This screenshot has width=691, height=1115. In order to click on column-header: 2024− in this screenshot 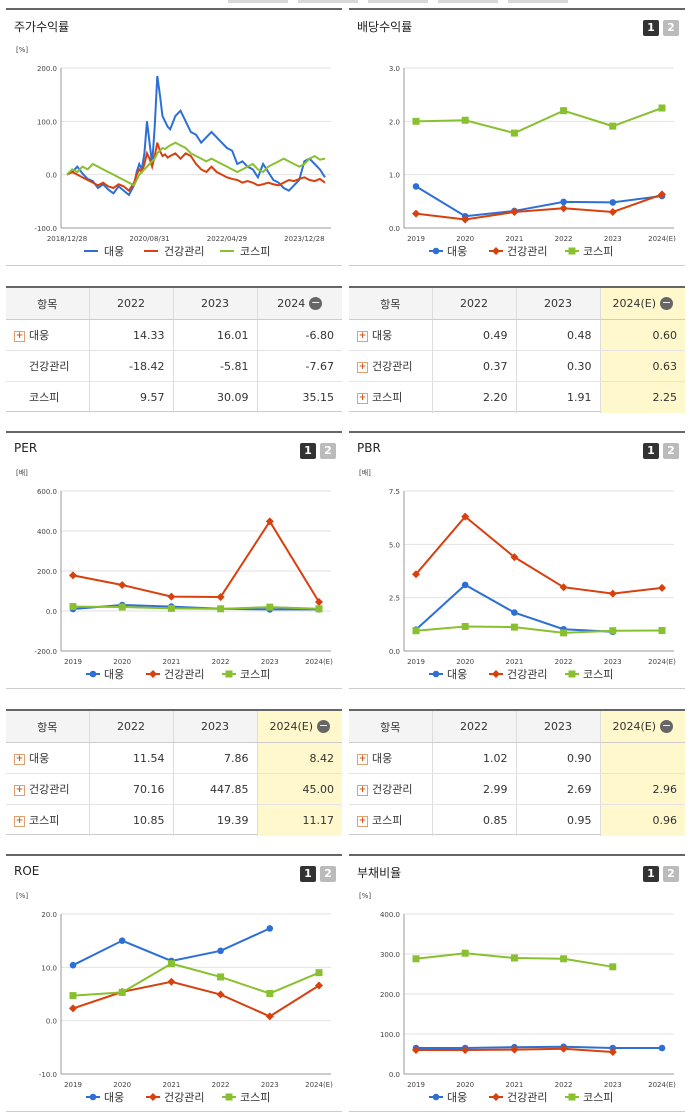, I will do `click(299, 304)`.